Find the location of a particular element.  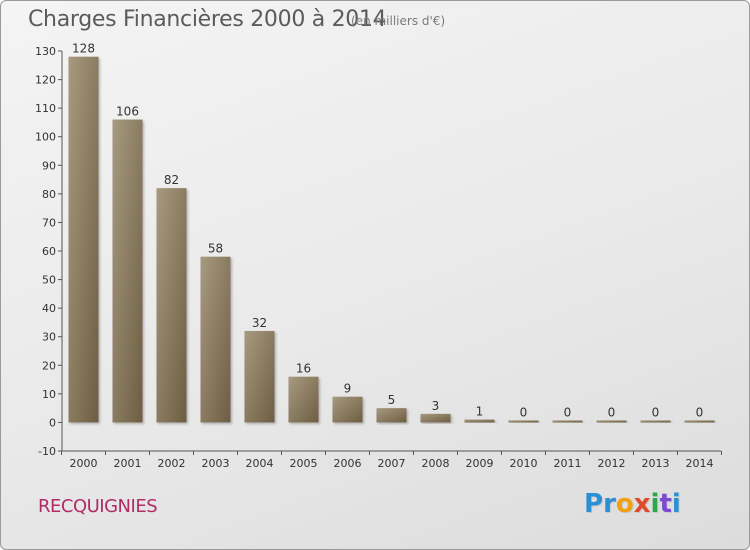

x-tick-label: 2000 is located at coordinates (84, 463).